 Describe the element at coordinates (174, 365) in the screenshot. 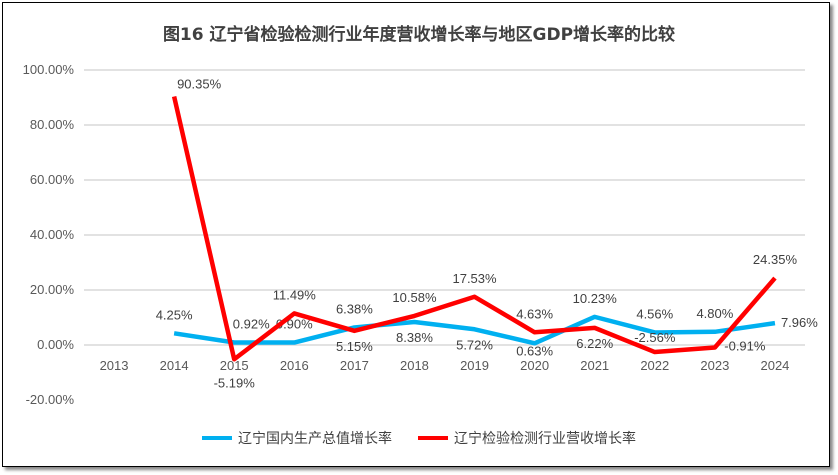

I see `x-tick-label: 2014` at that location.